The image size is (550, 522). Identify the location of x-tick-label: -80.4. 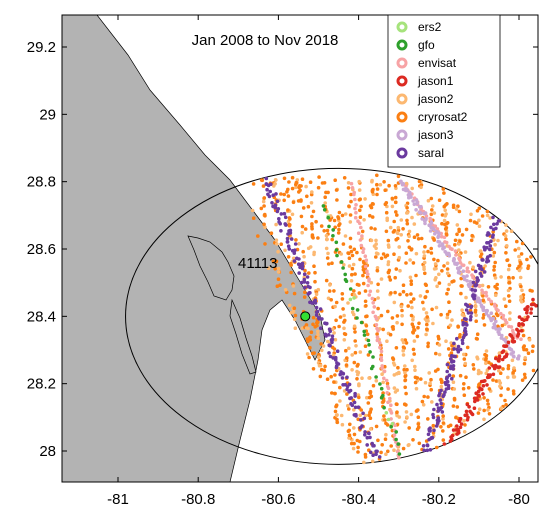
(358, 499).